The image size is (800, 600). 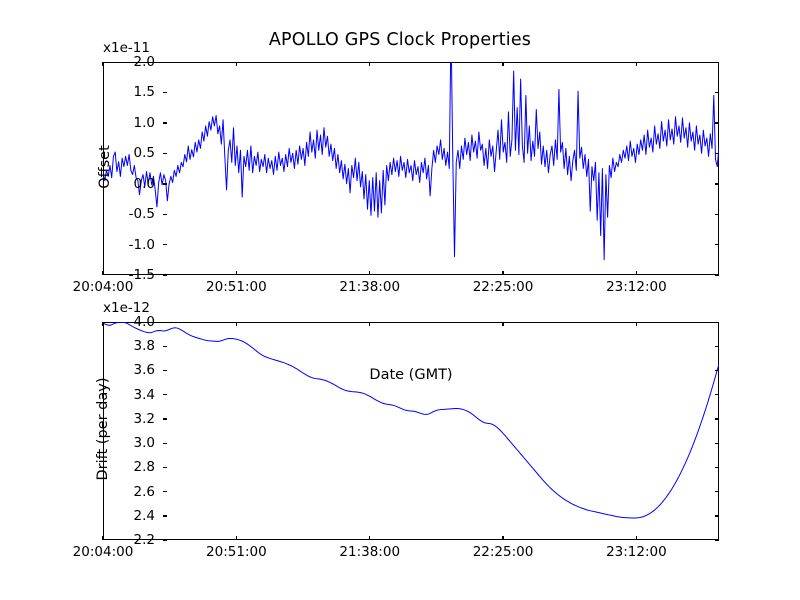 I want to click on drift-ytick-label: 3.2, so click(x=144, y=418).